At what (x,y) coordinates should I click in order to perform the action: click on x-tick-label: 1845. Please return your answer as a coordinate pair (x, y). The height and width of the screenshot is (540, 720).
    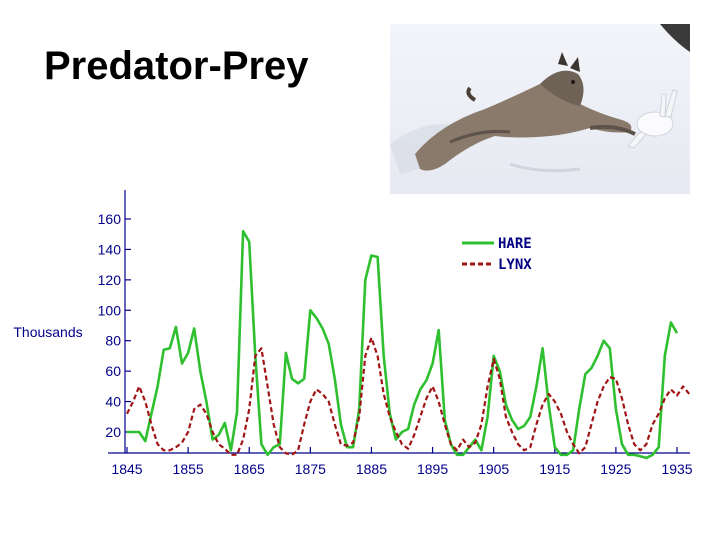
    Looking at the image, I should click on (126, 469).